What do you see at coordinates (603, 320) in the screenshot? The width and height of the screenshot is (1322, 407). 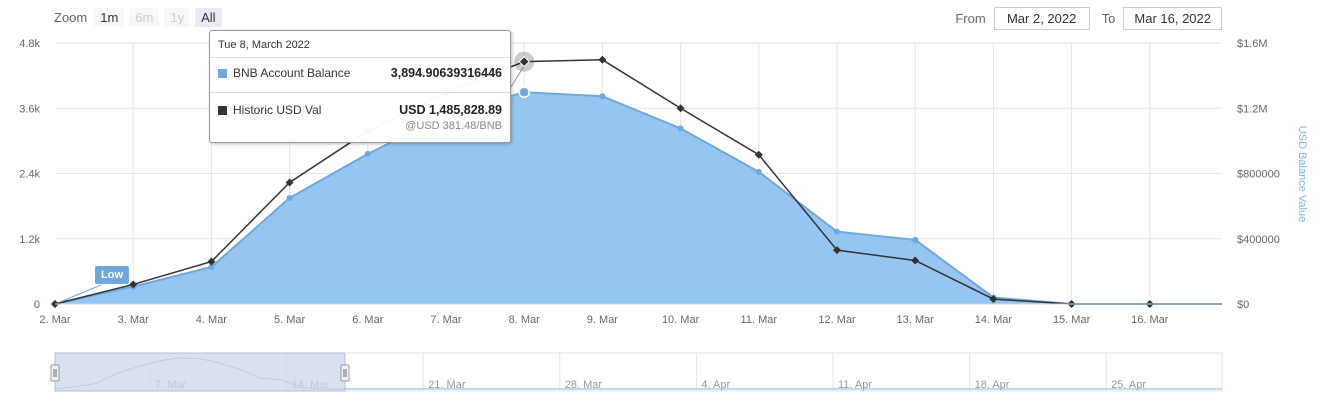 I see `x-tick-label: 9. Mar` at bounding box center [603, 320].